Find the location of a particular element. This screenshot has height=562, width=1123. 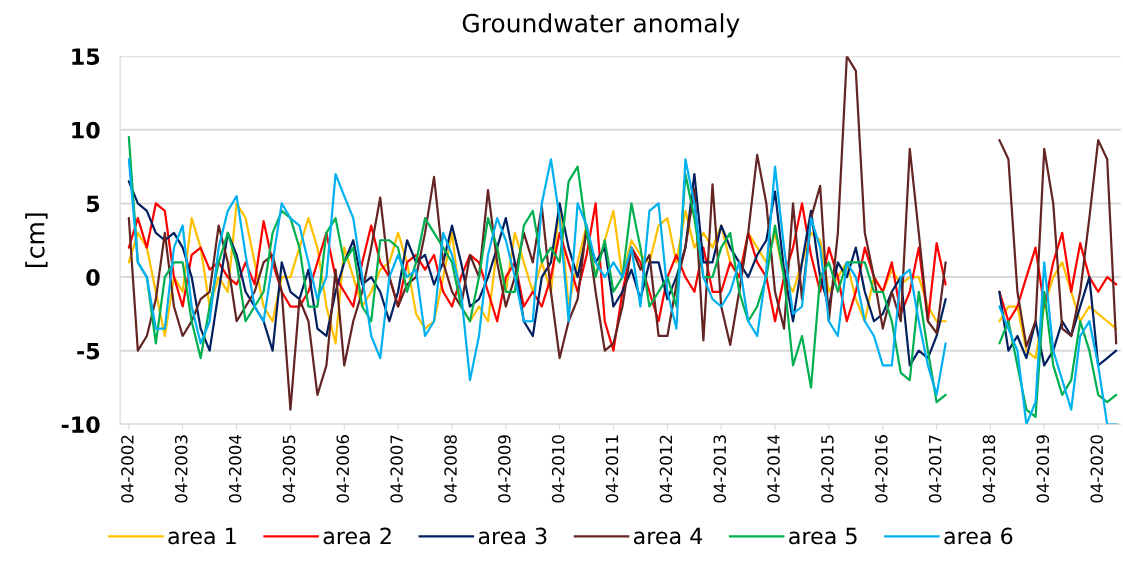

y-tick-label: 5 is located at coordinates (93, 204).